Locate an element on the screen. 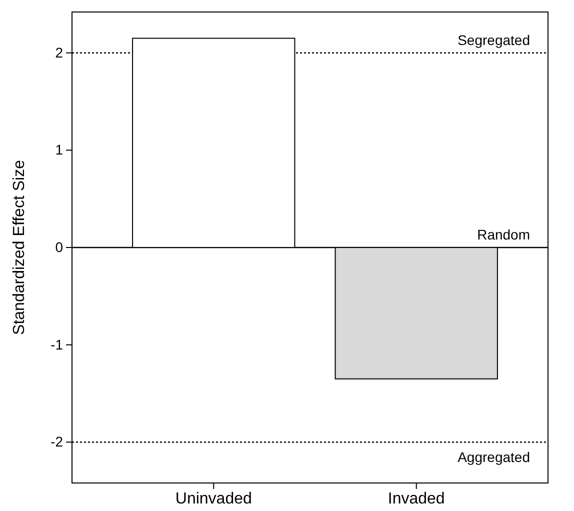 This screenshot has height=511, width=574. y-tick-label: 2 is located at coordinates (59, 52).